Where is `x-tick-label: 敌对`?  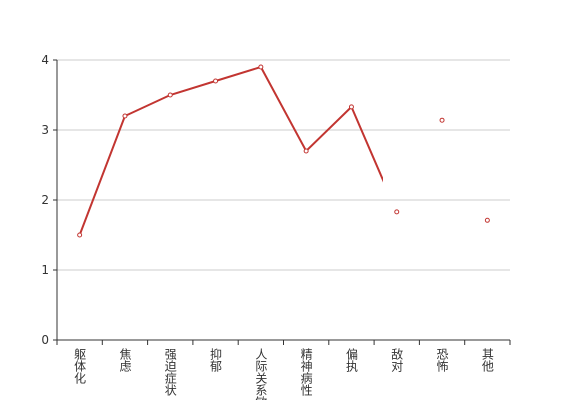 x-tick-label: 敌对 is located at coordinates (397, 359).